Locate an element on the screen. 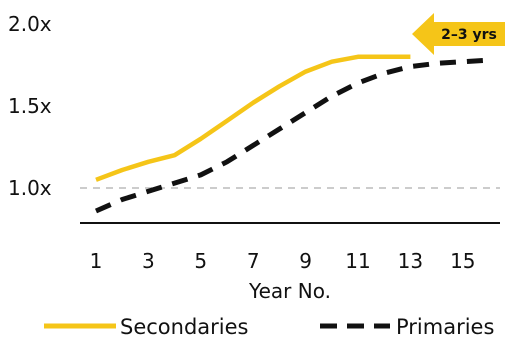 This screenshot has height=337, width=518. y-tick-label-2: 1.0x is located at coordinates (30, 188).